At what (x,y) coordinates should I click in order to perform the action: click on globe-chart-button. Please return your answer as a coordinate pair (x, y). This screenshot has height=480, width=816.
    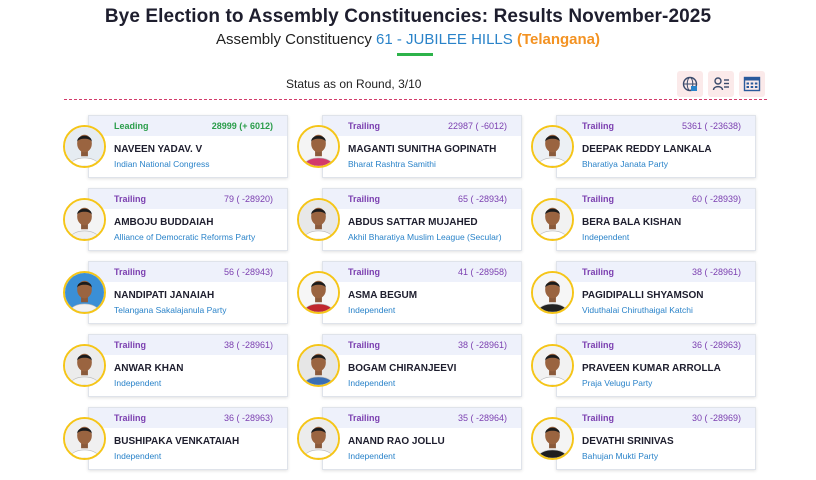
    Looking at the image, I should click on (690, 84).